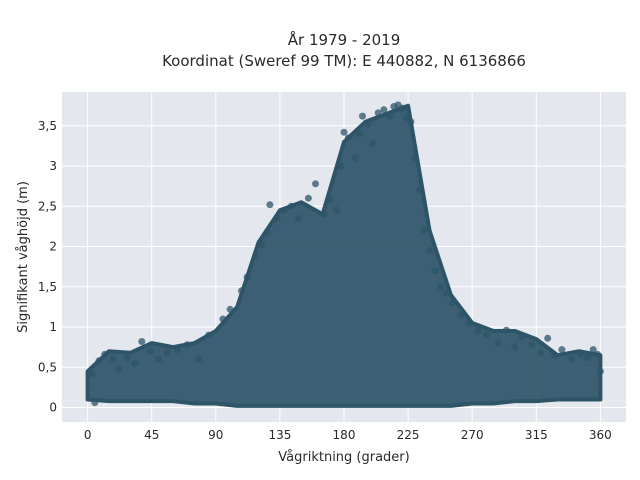 This screenshot has height=480, width=640. What do you see at coordinates (344, 435) in the screenshot?
I see `x-tick-label: 180` at bounding box center [344, 435].